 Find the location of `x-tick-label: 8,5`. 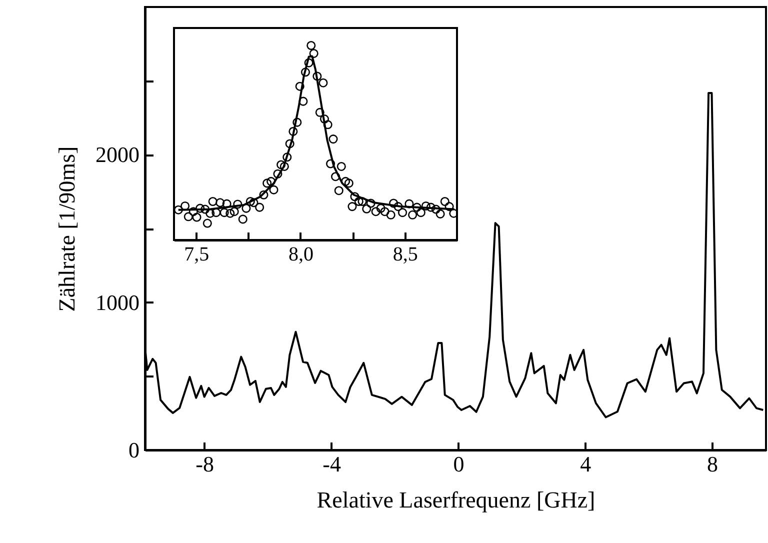

x-tick-label: 8,5 is located at coordinates (405, 255).